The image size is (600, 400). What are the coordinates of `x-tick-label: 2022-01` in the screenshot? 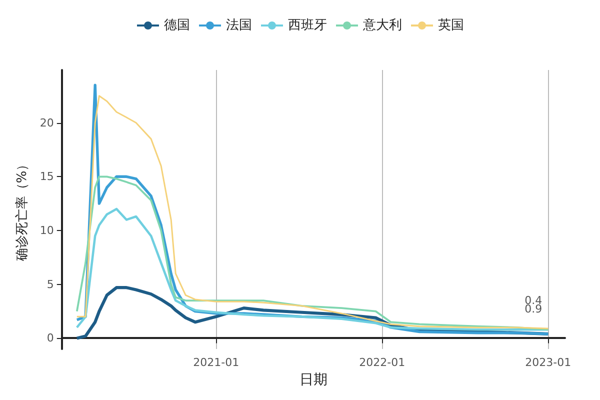 It's located at (382, 362).